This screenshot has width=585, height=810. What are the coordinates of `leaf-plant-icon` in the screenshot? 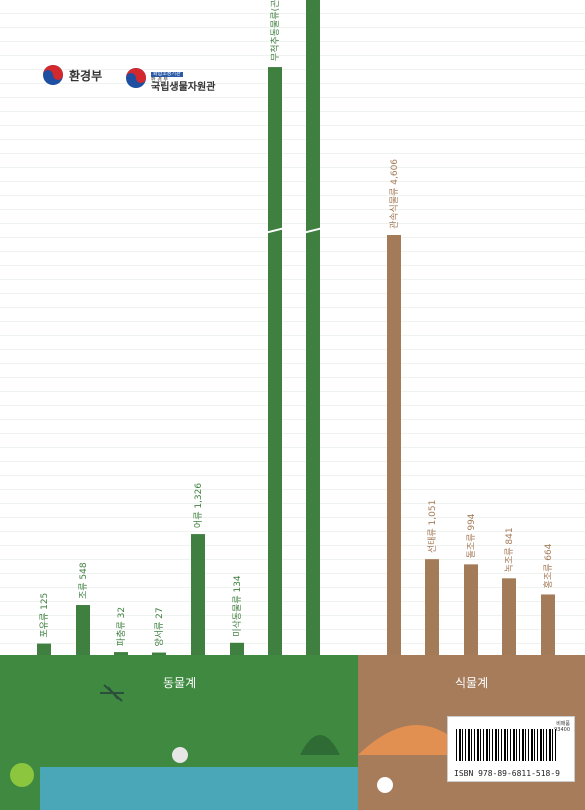 It's located at (320, 745).